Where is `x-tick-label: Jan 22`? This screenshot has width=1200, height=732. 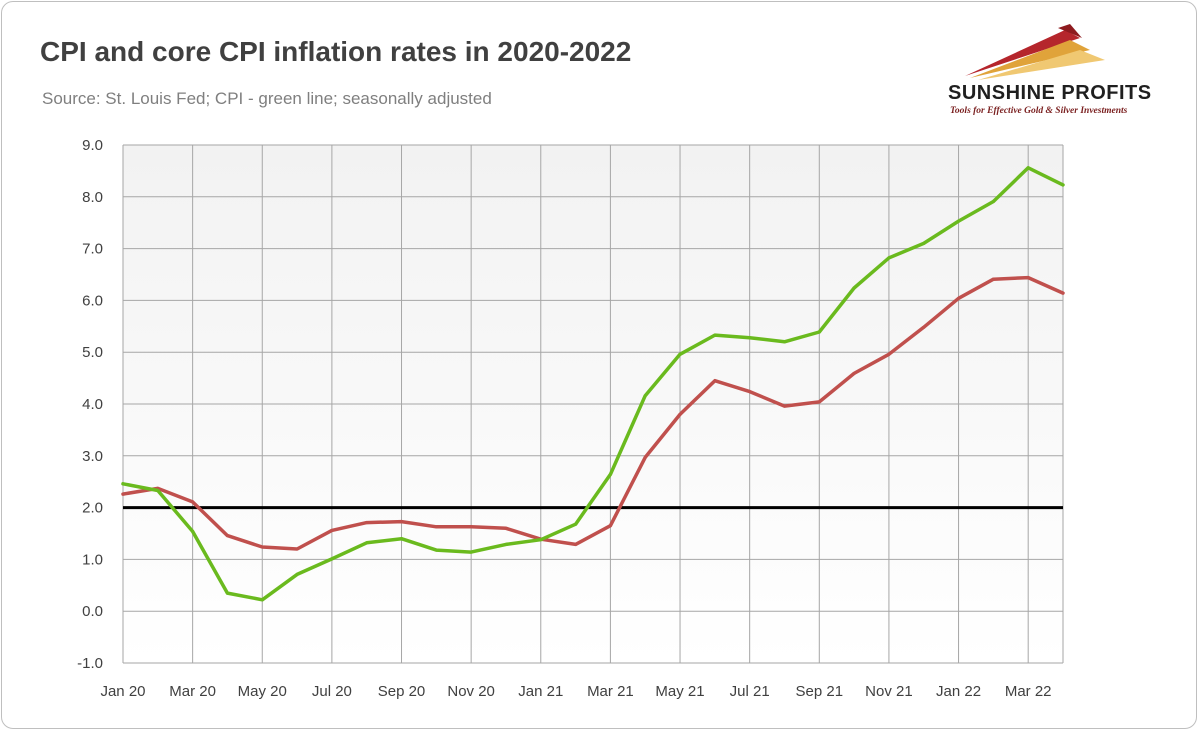
x-tick-label: Jan 22 is located at coordinates (958, 691).